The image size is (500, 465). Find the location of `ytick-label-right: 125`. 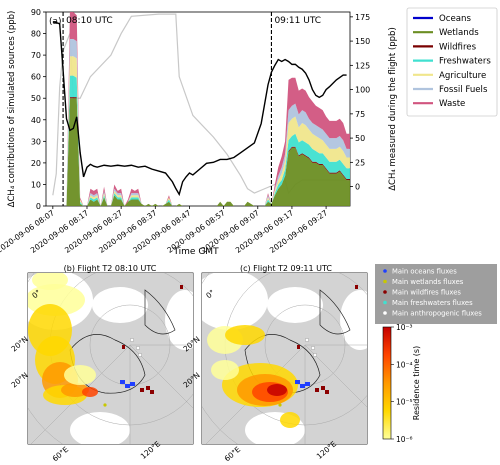

ytick-label-right: 125 is located at coordinates (362, 65).